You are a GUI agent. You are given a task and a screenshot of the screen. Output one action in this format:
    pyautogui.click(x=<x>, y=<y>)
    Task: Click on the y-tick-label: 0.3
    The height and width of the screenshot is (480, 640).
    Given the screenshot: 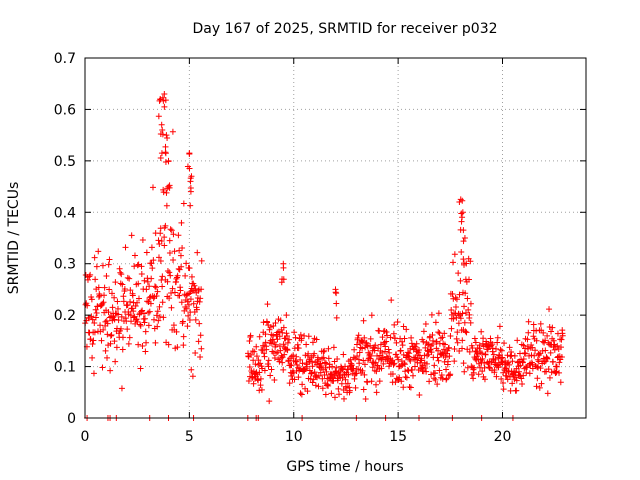 What is the action you would take?
    pyautogui.click(x=65, y=265)
    